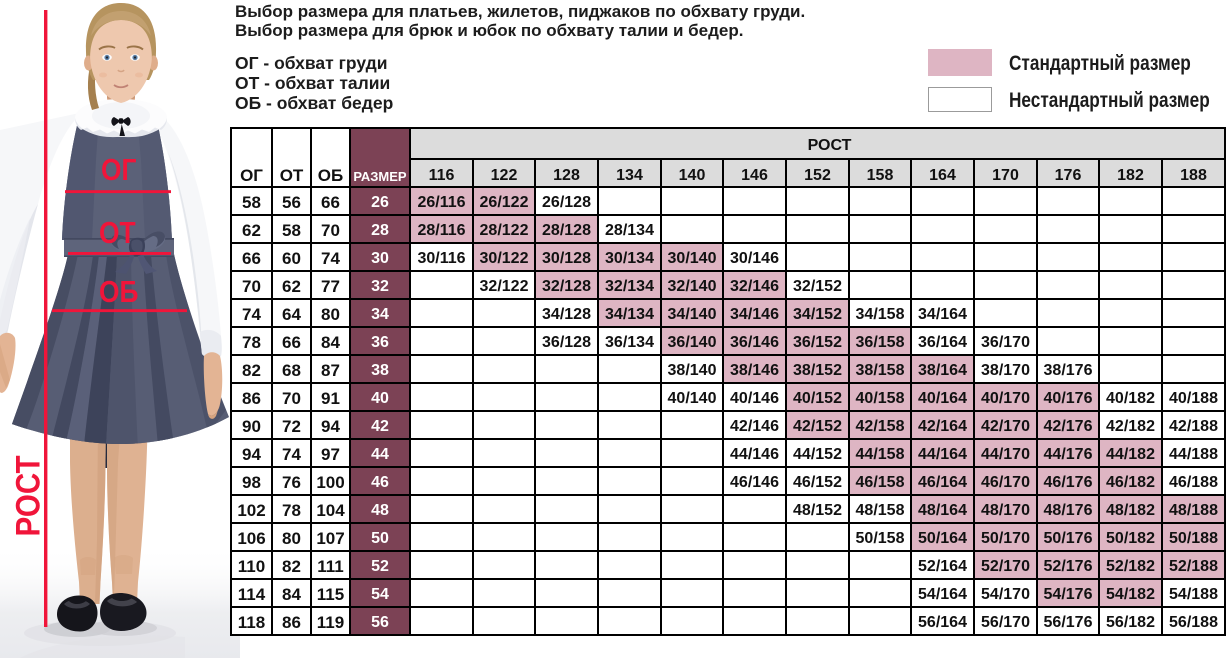 The width and height of the screenshot is (1232, 658). Describe the element at coordinates (117, 233) in the screenshot. I see `svg-text: ОТ` at that location.